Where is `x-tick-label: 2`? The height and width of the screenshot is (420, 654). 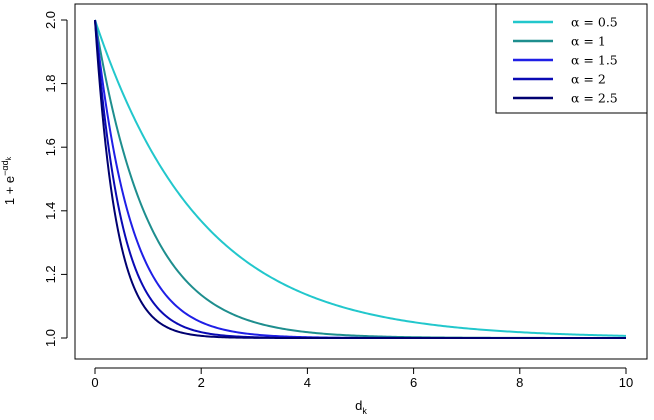 x-tick-label: 2 is located at coordinates (201, 382).